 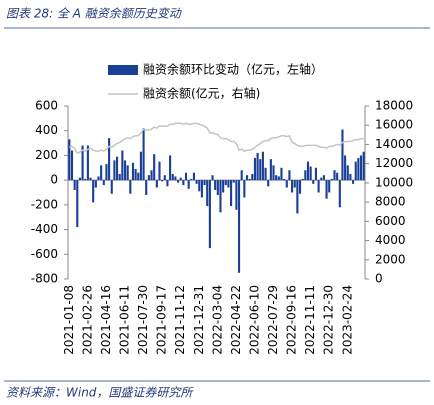 What do you see at coordinates (54, 180) in the screenshot?
I see `y-tick-label: 0` at bounding box center [54, 180].